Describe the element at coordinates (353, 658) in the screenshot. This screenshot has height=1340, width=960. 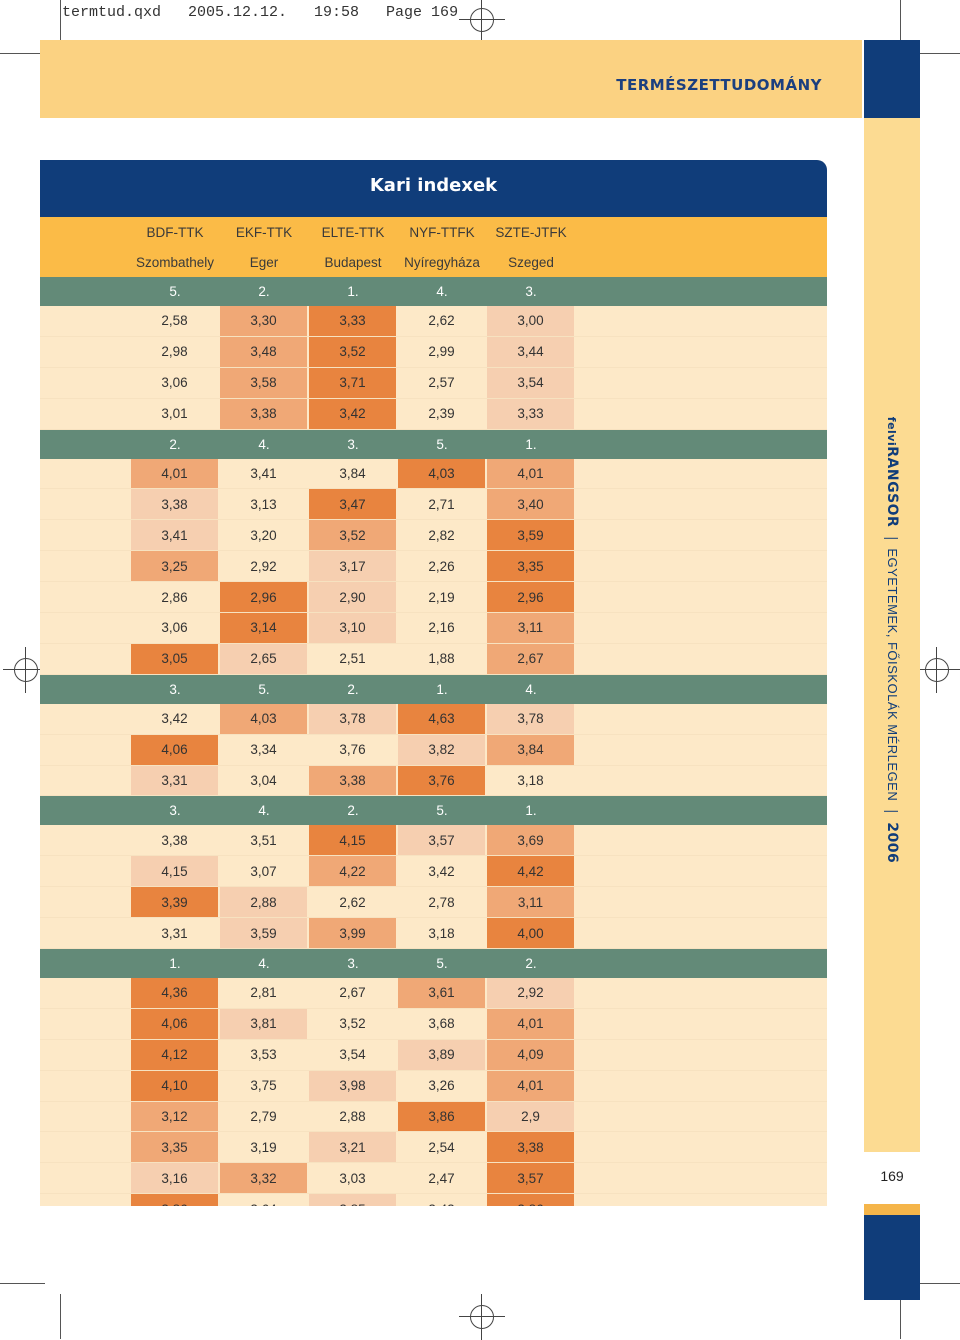
I see `table-row-cell: 2,51` at that location.